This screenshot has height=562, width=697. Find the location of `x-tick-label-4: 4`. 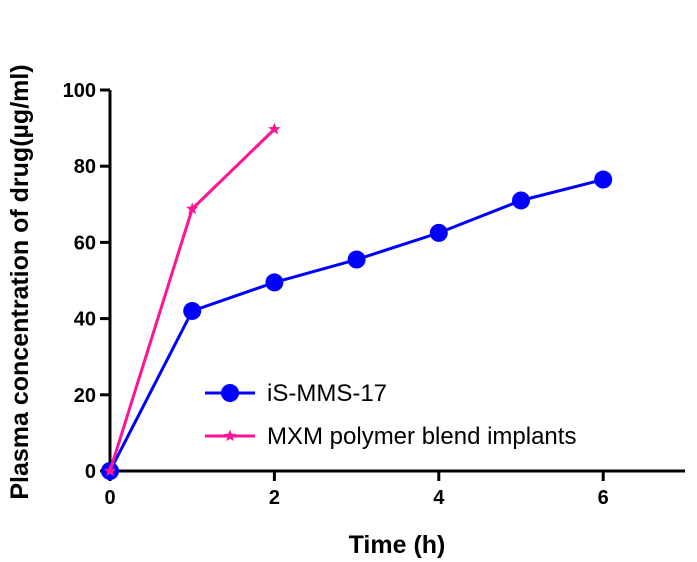

x-tick-label-4: 4 is located at coordinates (439, 498).